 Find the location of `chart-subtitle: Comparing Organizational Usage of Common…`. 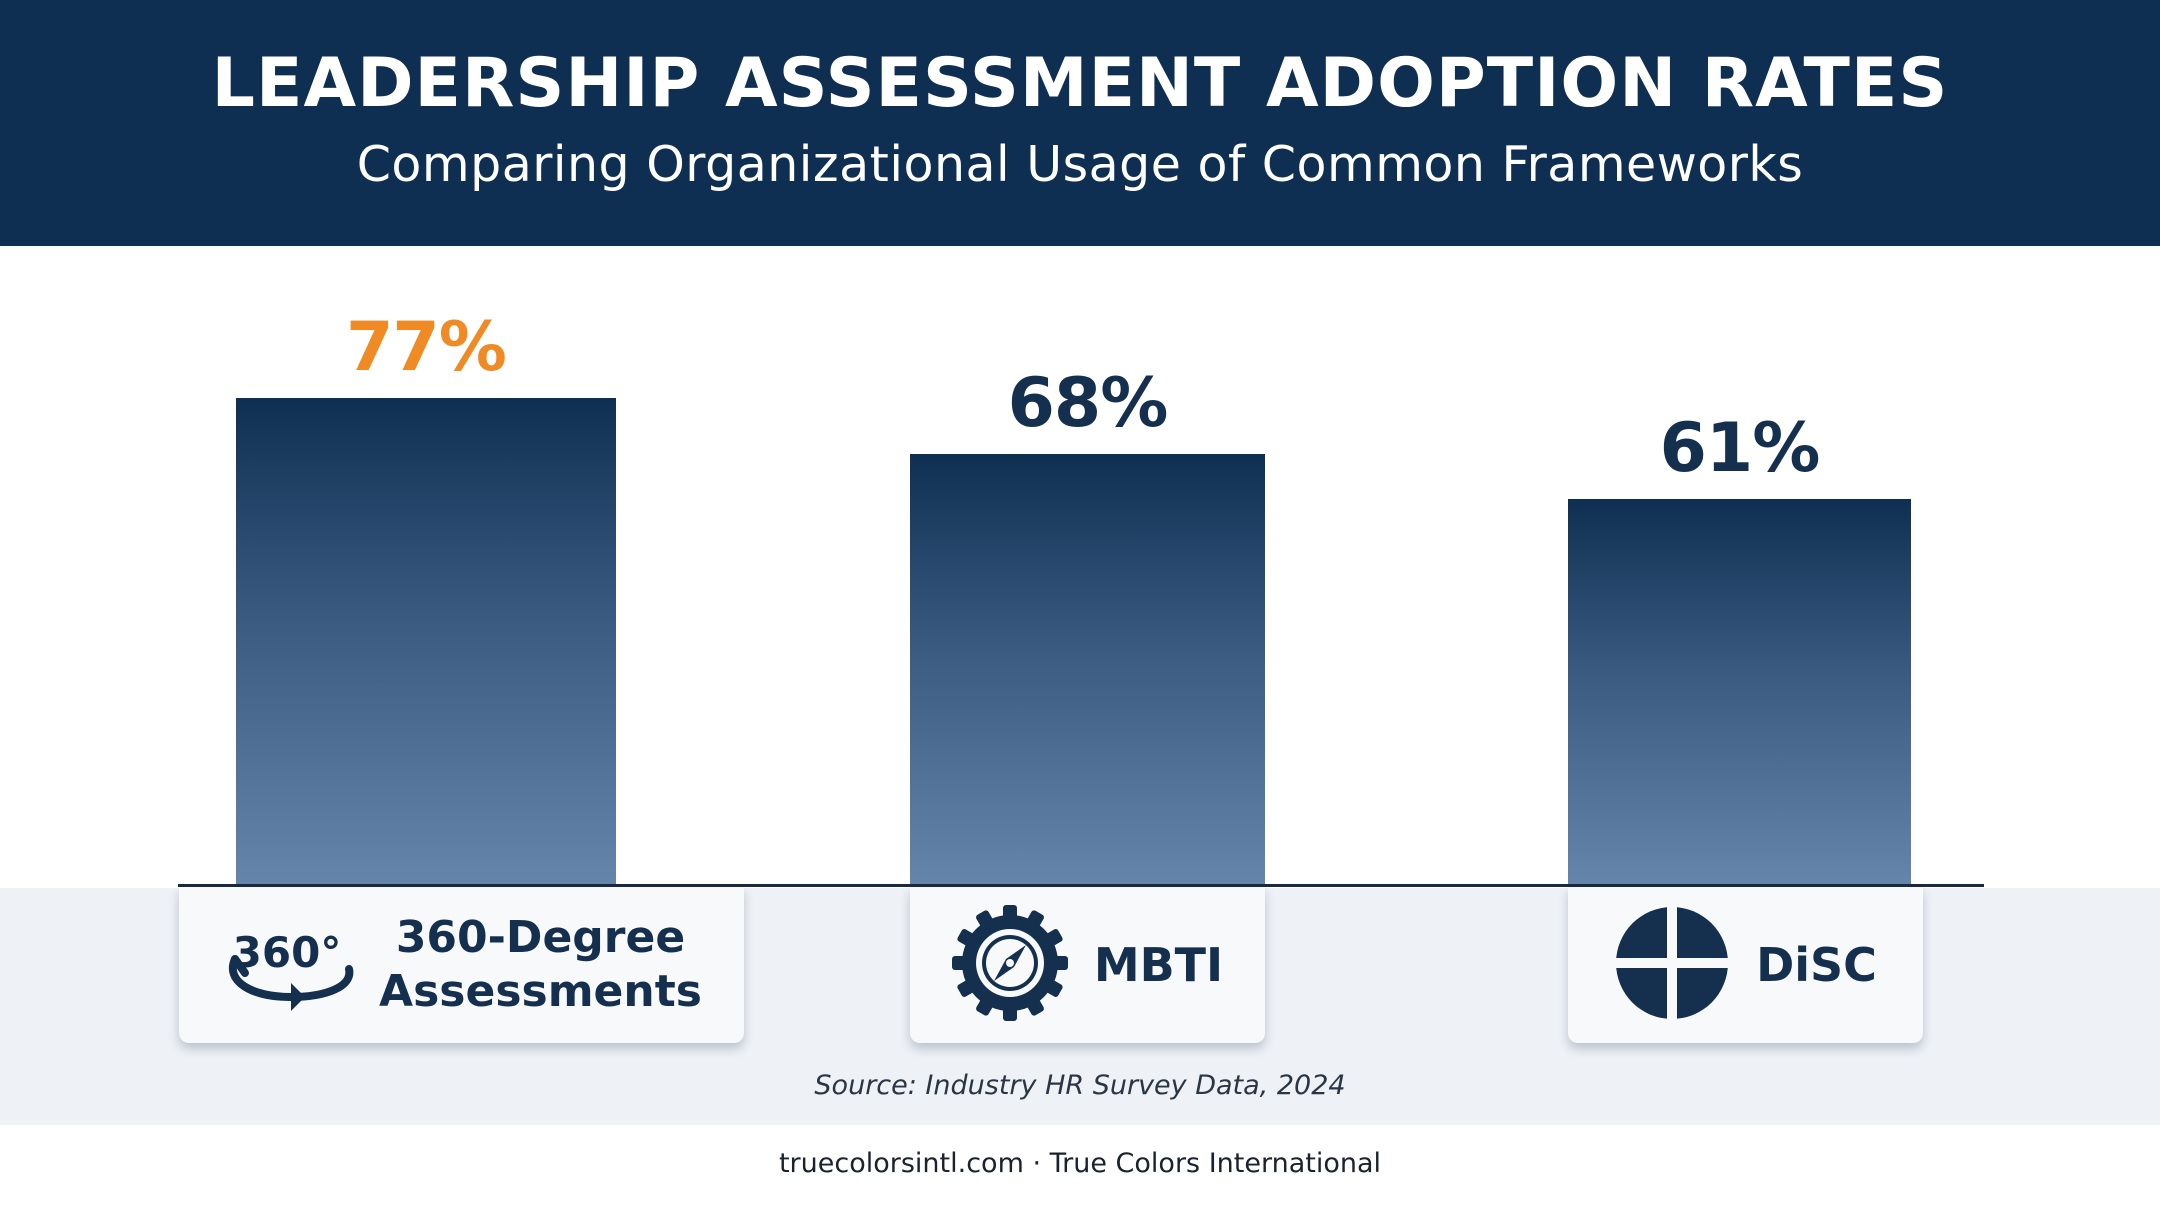

chart-subtitle: Comparing Organizational Usage of Common… is located at coordinates (1080, 164).